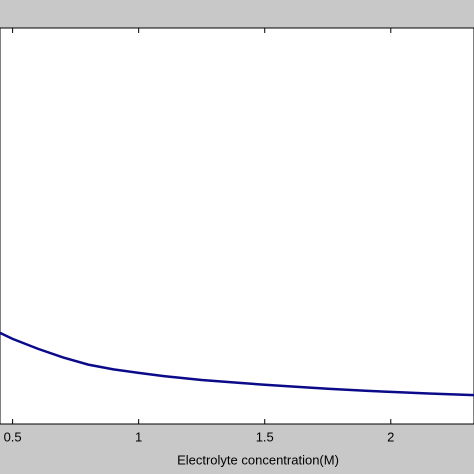  Describe the element at coordinates (265, 436) in the screenshot. I see `x-tick-label: 1.5` at that location.